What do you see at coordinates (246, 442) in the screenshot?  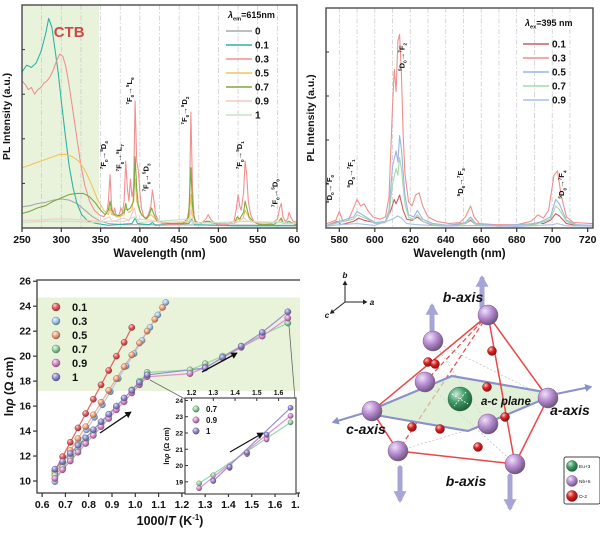 I see `inset-trend-arrow` at bounding box center [246, 442].